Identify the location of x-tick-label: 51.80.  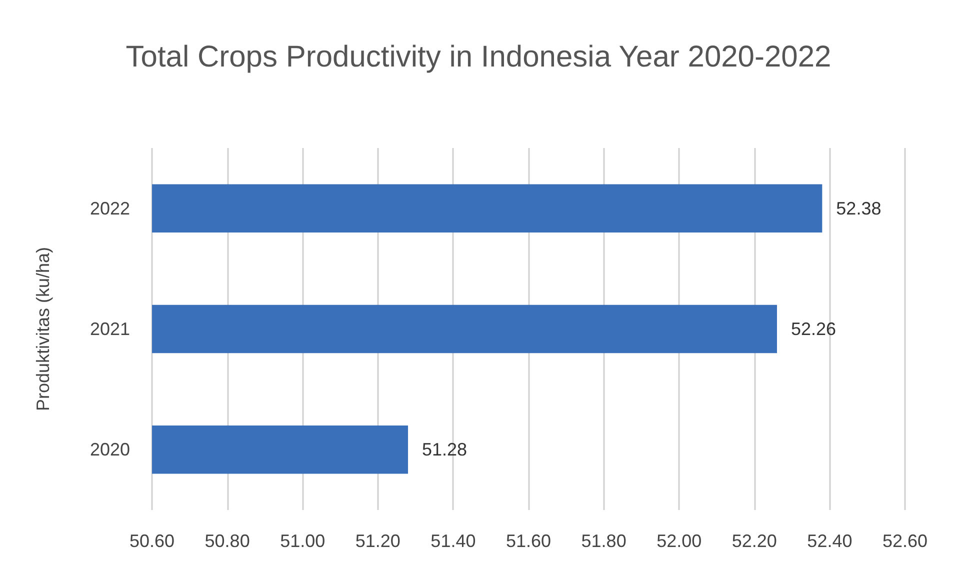
(603, 541).